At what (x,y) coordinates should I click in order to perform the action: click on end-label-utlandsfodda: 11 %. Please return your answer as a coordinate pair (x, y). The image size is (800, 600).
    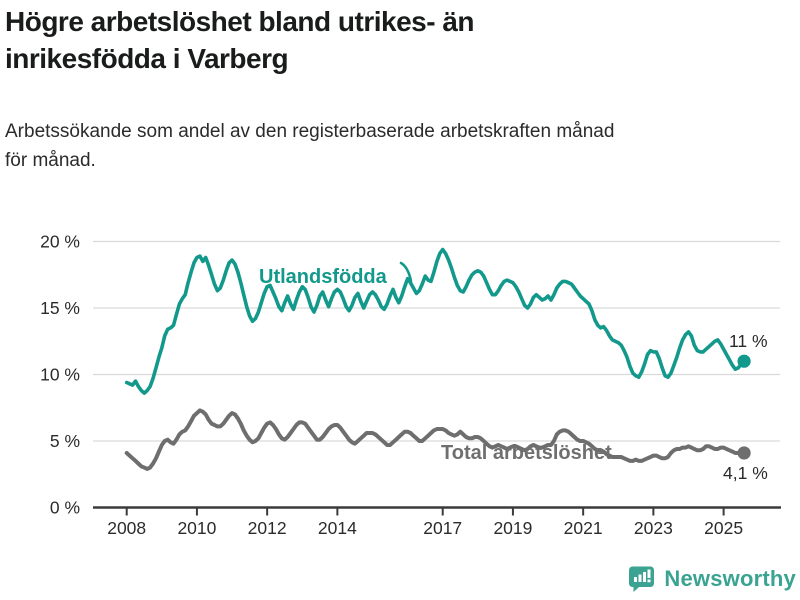
    Looking at the image, I should click on (748, 341).